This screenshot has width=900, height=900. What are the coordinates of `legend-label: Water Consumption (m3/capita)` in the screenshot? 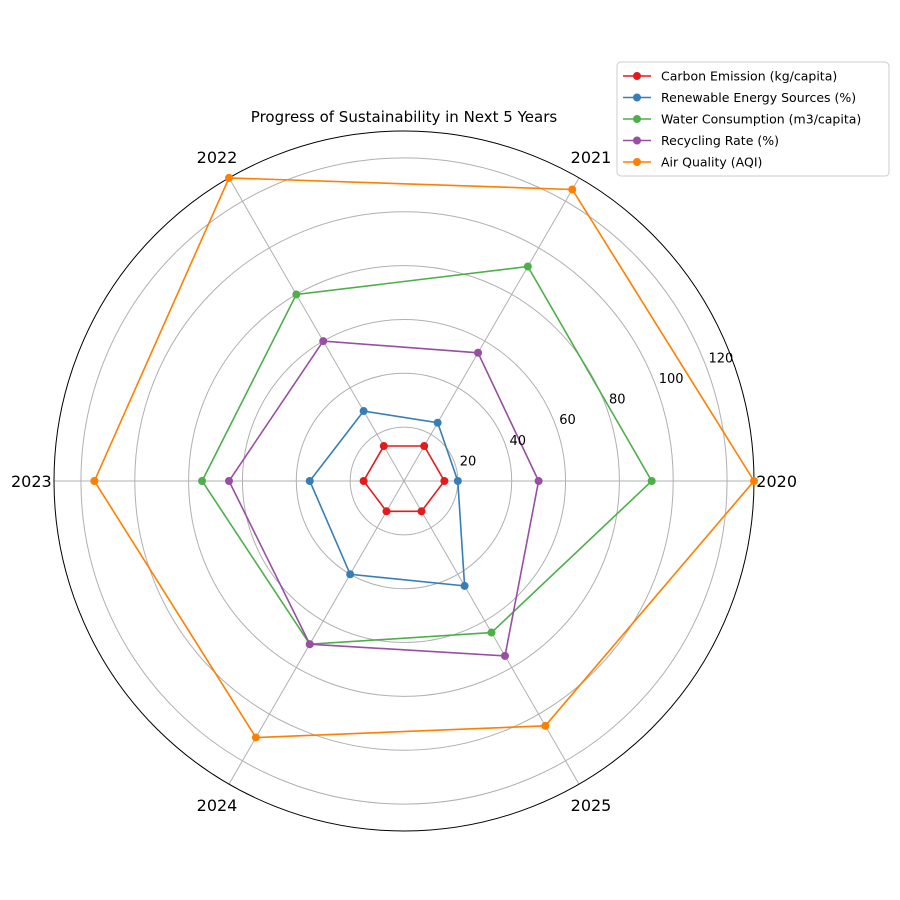 It's located at (761, 119).